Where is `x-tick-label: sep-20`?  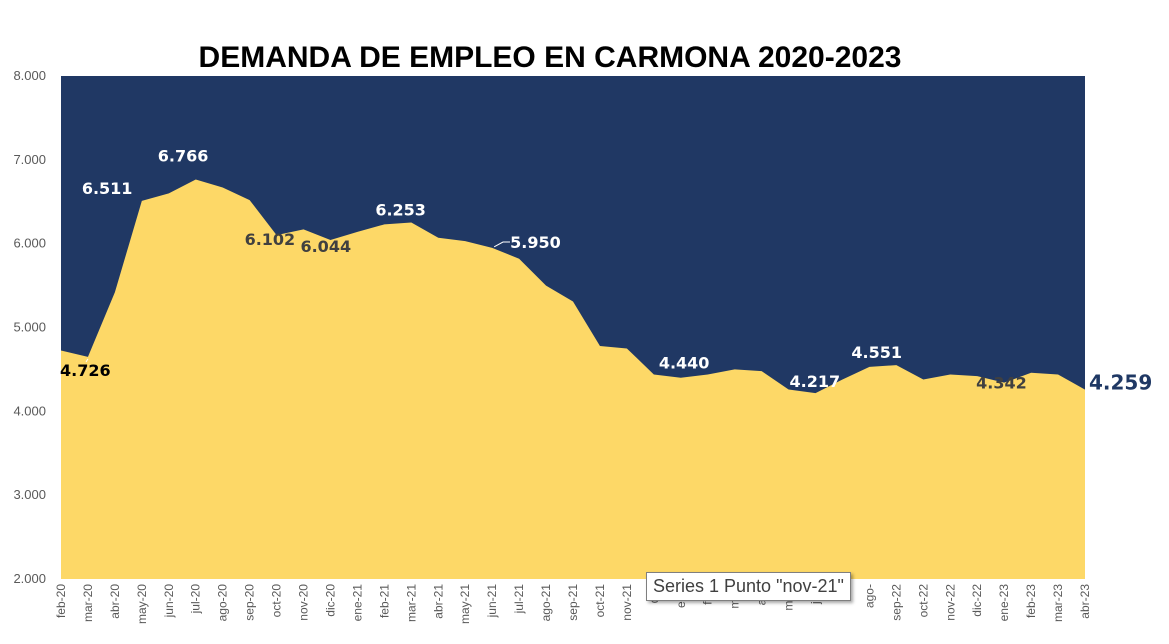
x-tick-label: sep-20 is located at coordinates (250, 602).